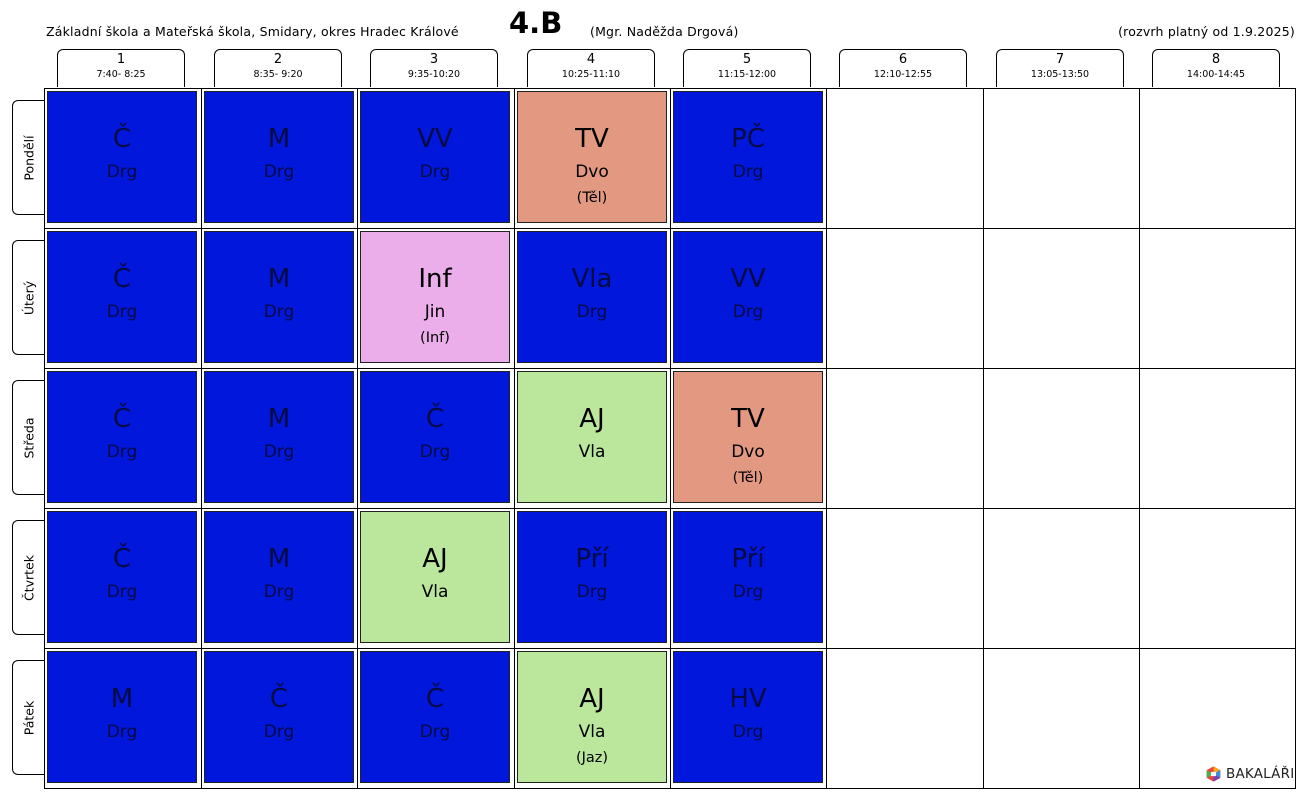  I want to click on day-header: Čtvrtek, so click(28, 577).